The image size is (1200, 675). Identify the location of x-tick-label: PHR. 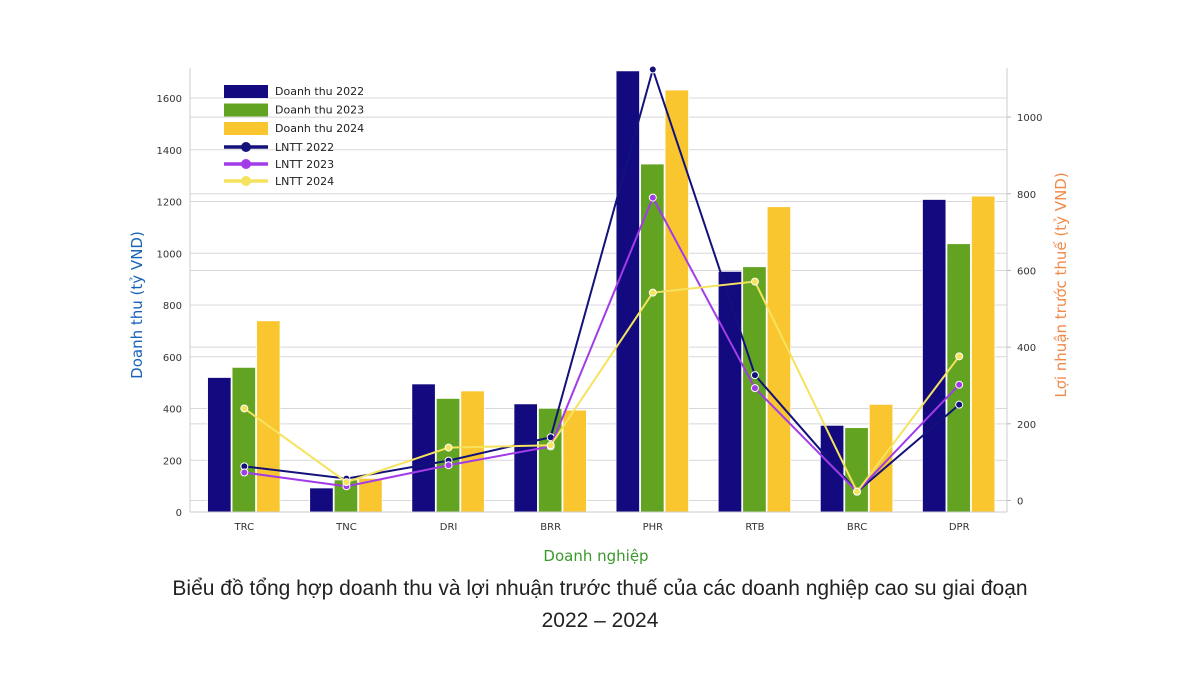
(653, 527).